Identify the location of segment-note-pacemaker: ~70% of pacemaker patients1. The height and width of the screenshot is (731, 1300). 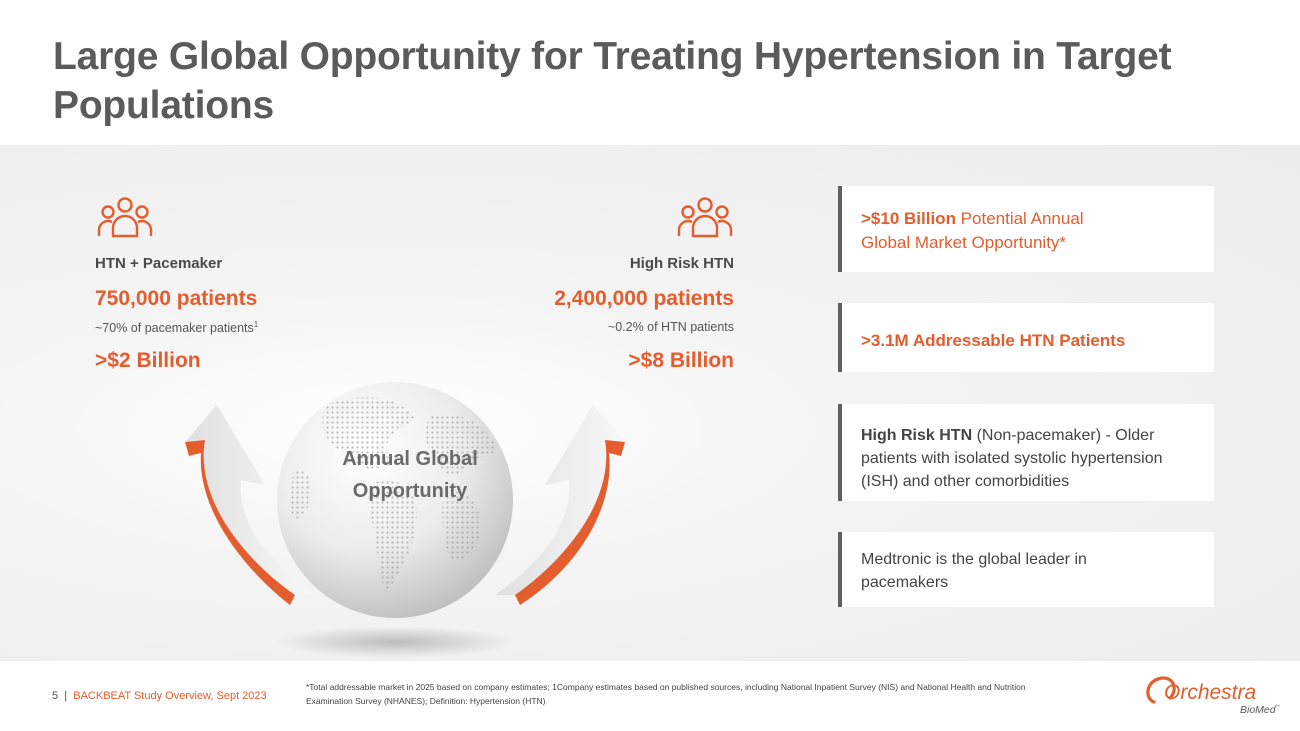
(176, 327).